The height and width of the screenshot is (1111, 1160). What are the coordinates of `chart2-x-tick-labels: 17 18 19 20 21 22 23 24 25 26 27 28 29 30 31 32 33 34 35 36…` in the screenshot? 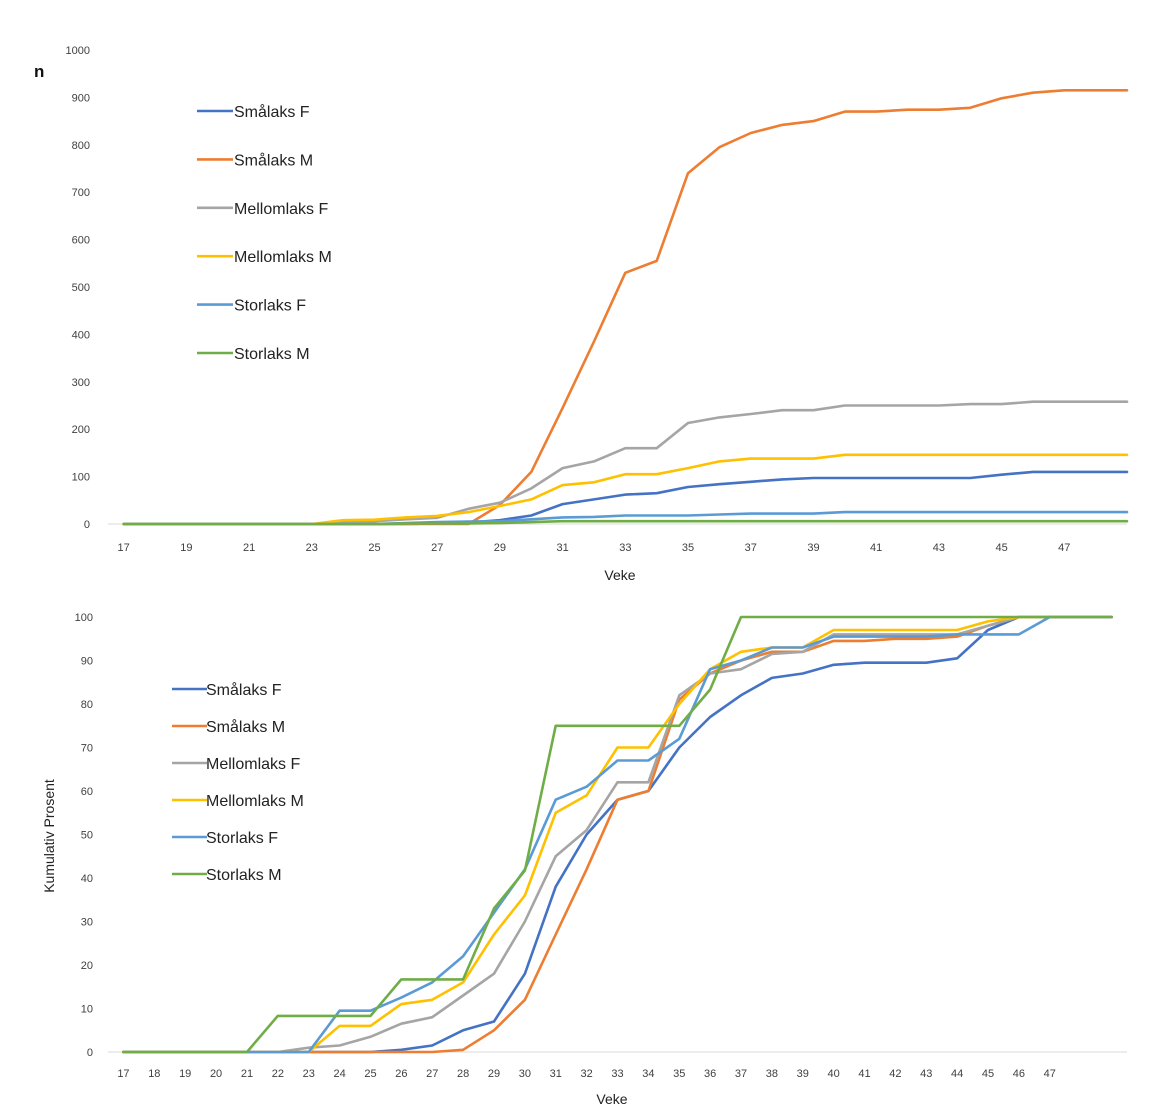 It's located at (586, 1074).